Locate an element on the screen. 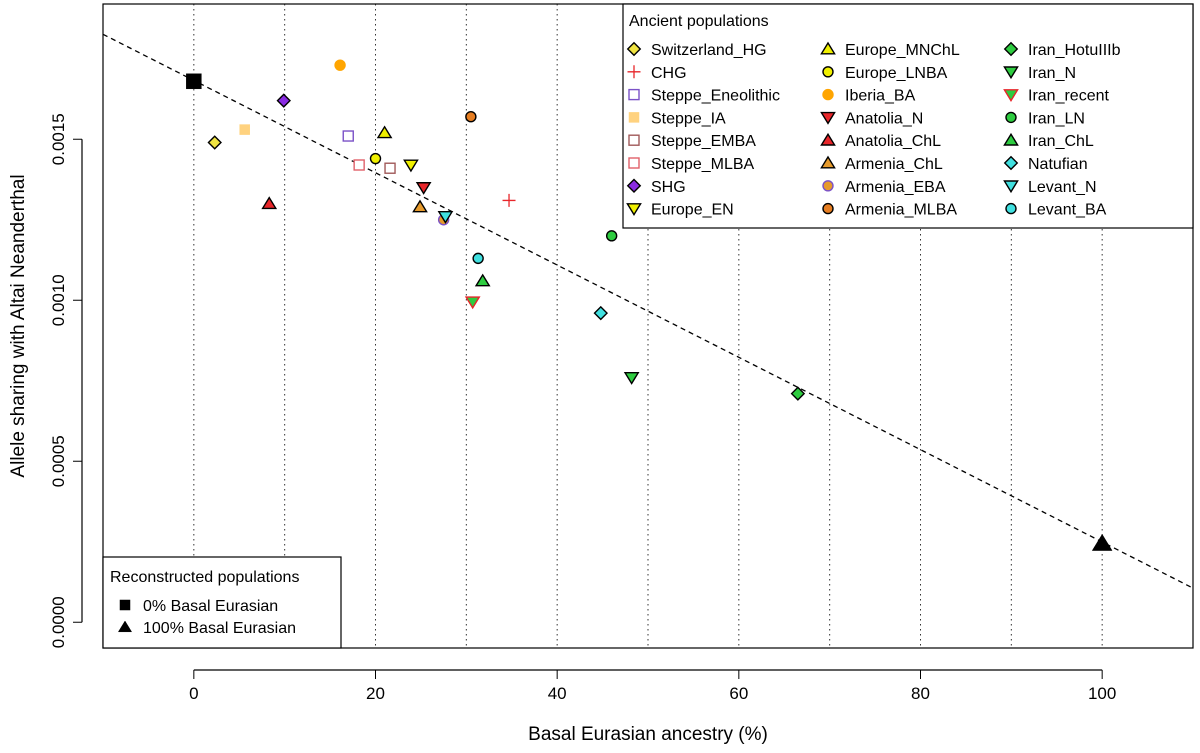 This screenshot has height=753, width=1200. legend-label-natufian: Natufian is located at coordinates (1058, 164).